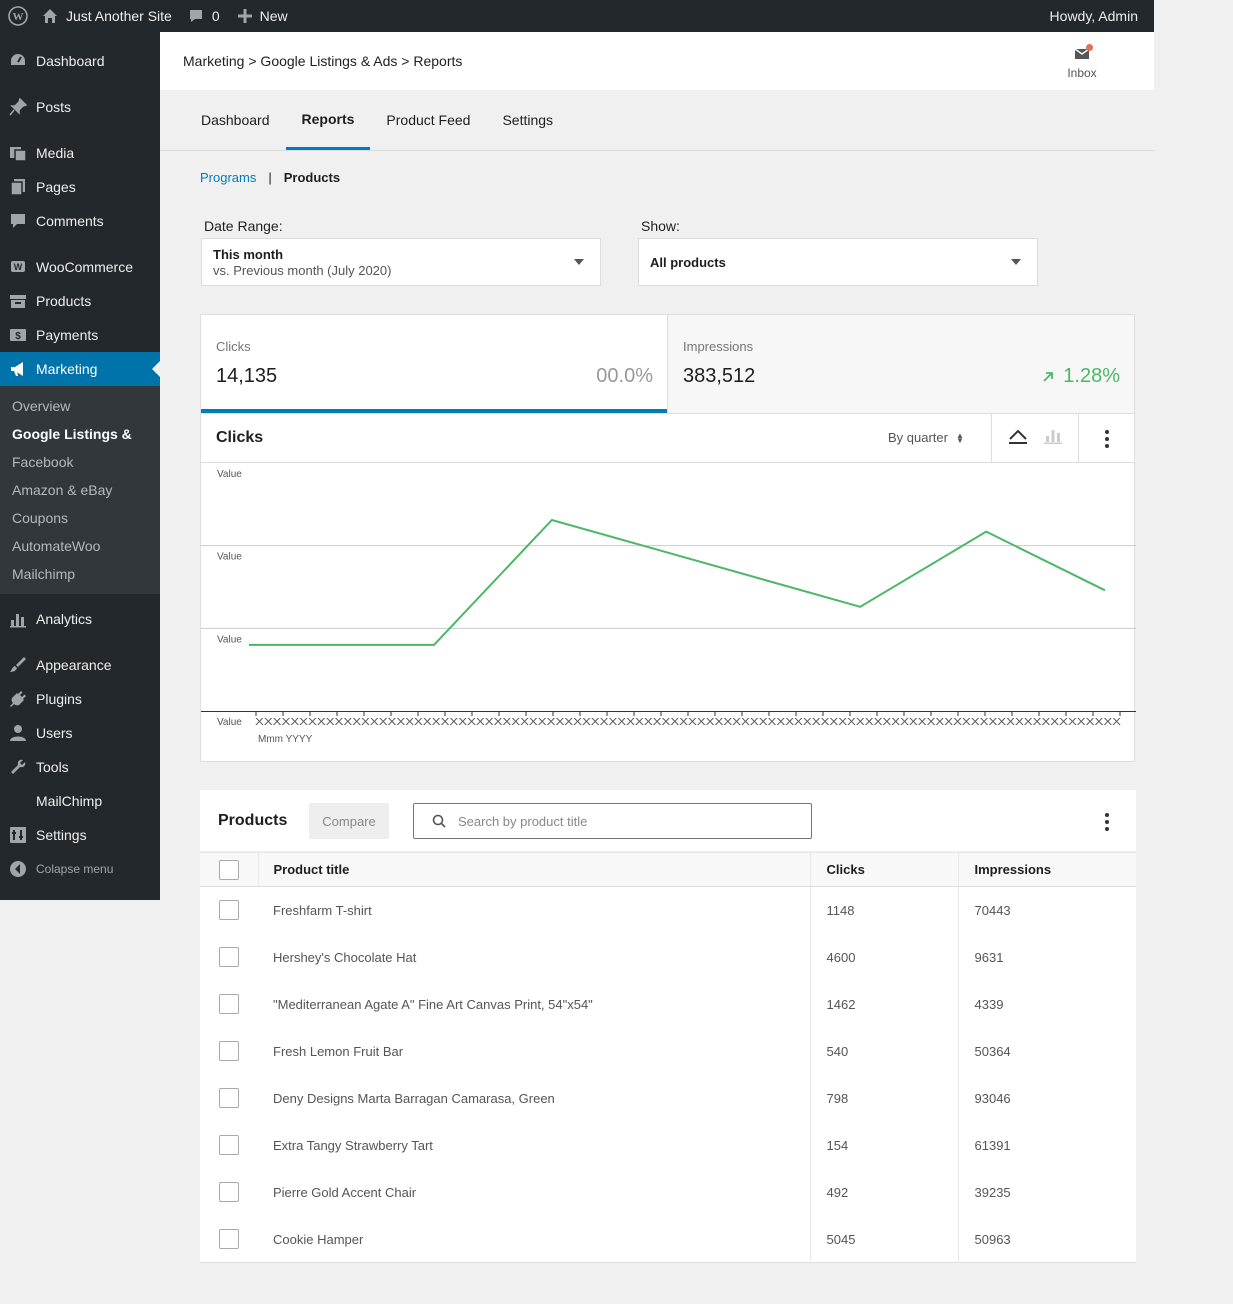 Image resolution: width=1233 pixels, height=1304 pixels. I want to click on sidebar-item-dashboard: Dashboard, so click(80, 61).